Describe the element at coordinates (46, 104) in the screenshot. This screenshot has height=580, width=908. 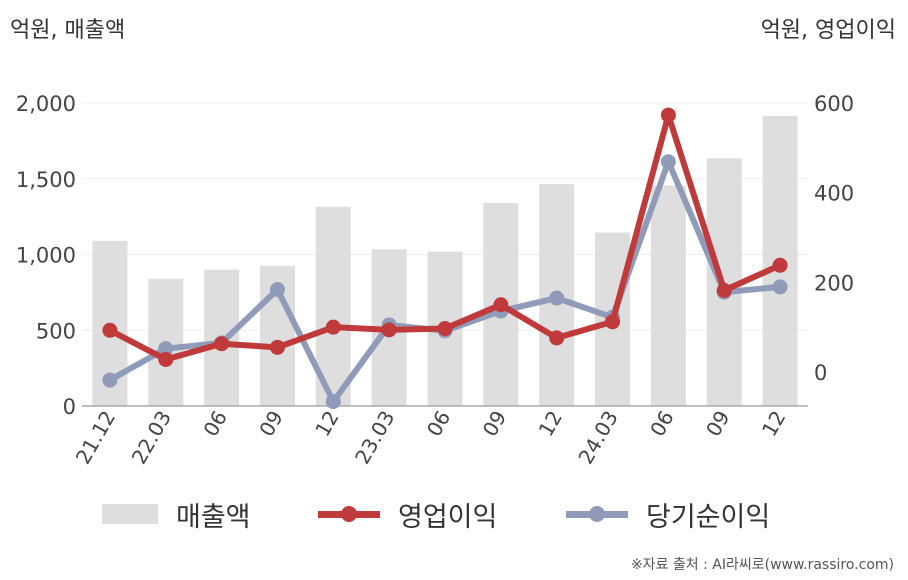
I see `y-left-tick-label: 2,000` at that location.